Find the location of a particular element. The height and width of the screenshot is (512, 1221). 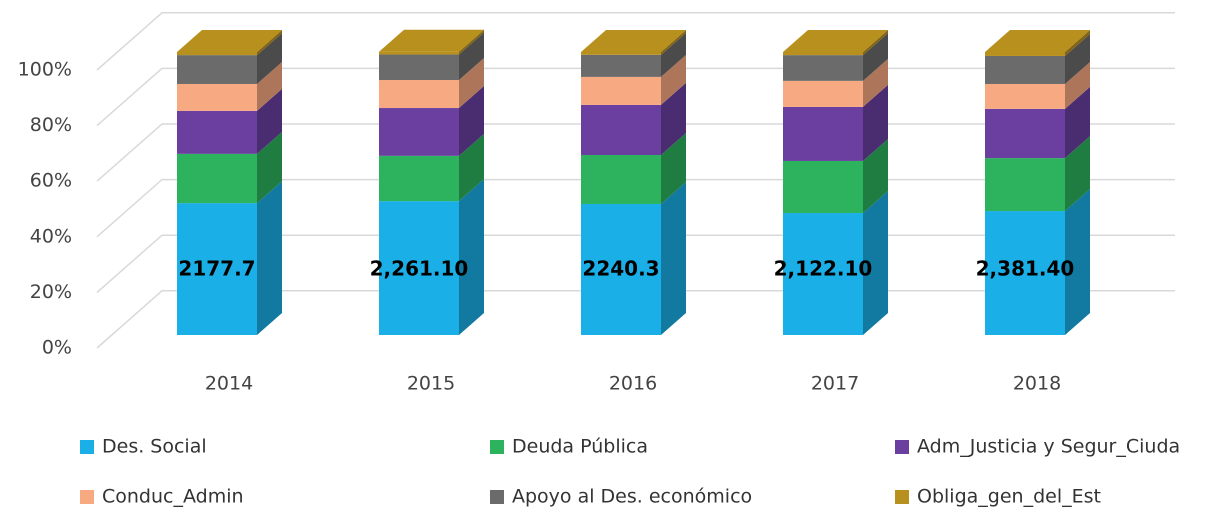

x-tick-label: 2017 is located at coordinates (835, 384).